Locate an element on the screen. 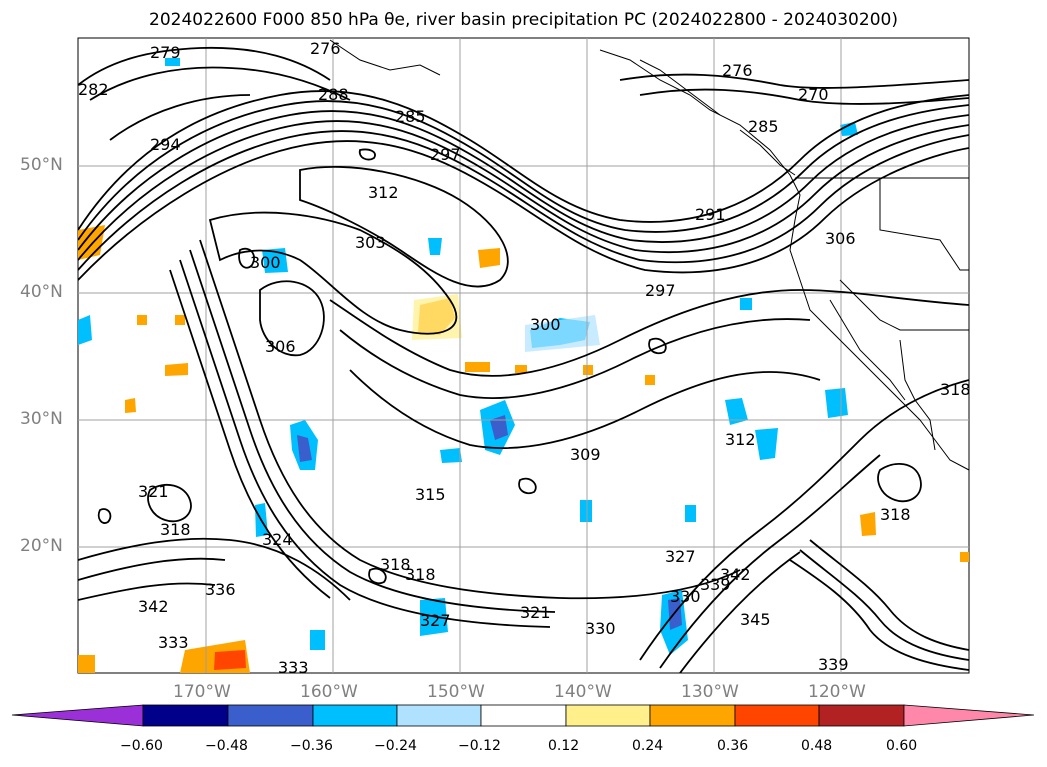 This screenshot has height=767, width=1047. colorbar-tick-label: −0.48 is located at coordinates (226, 746).